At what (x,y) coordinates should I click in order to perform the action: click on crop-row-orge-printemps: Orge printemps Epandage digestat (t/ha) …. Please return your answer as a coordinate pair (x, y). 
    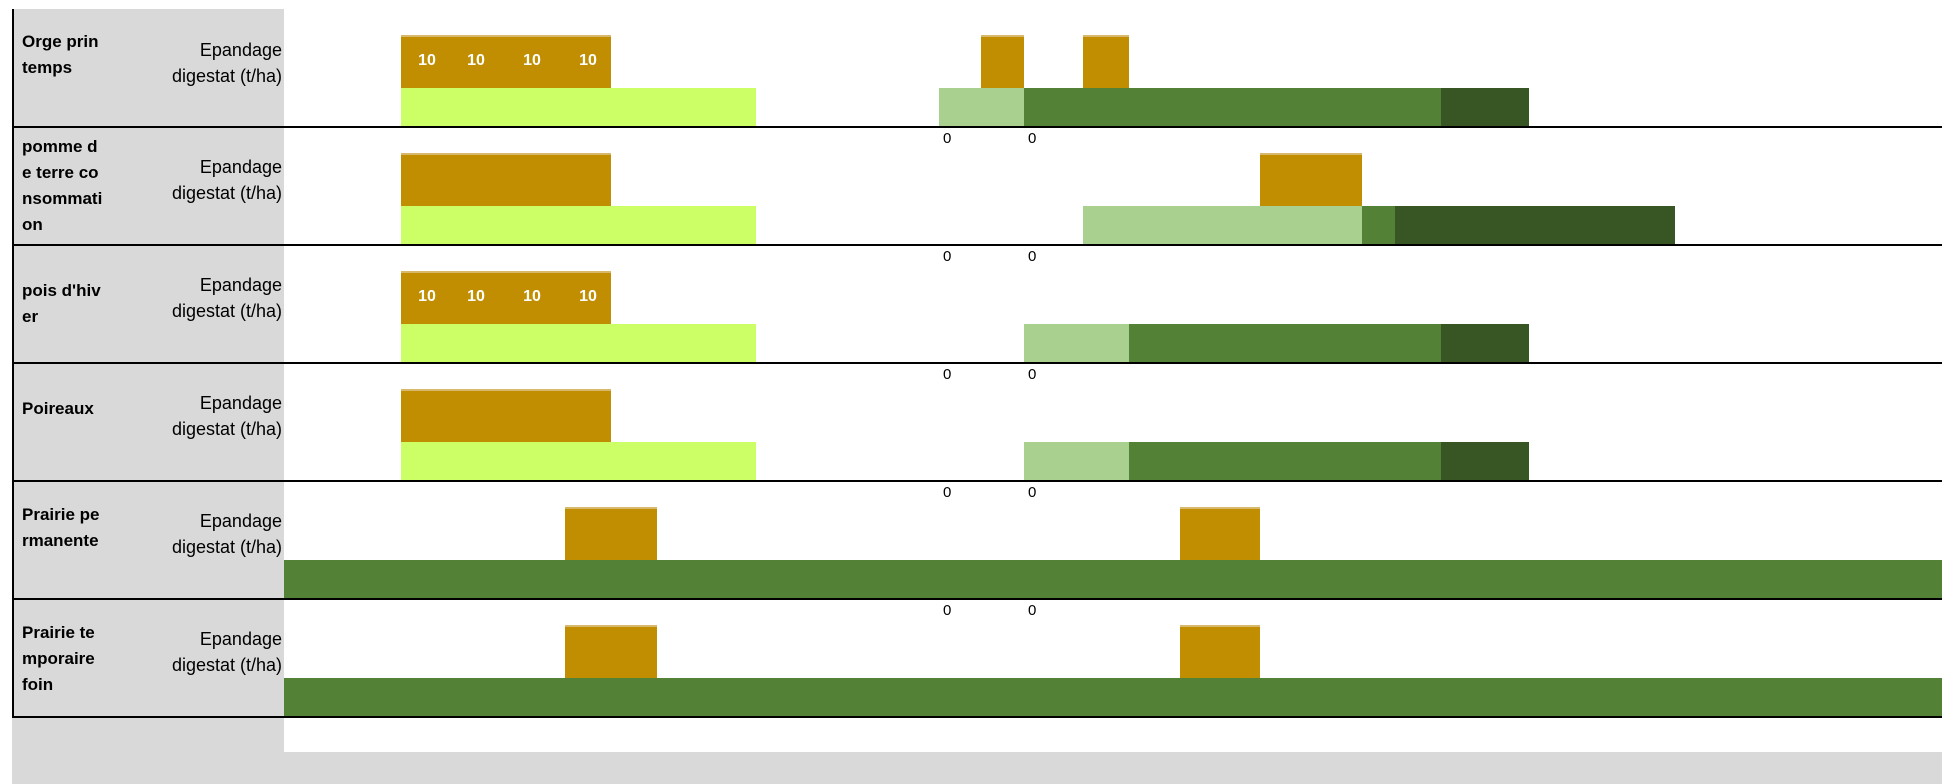
    Looking at the image, I should click on (977, 68).